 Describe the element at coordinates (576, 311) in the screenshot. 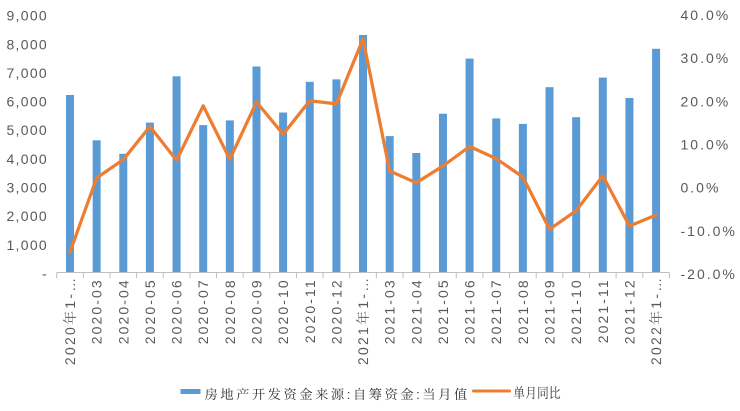

I see `svg-text: 2021-10` at that location.